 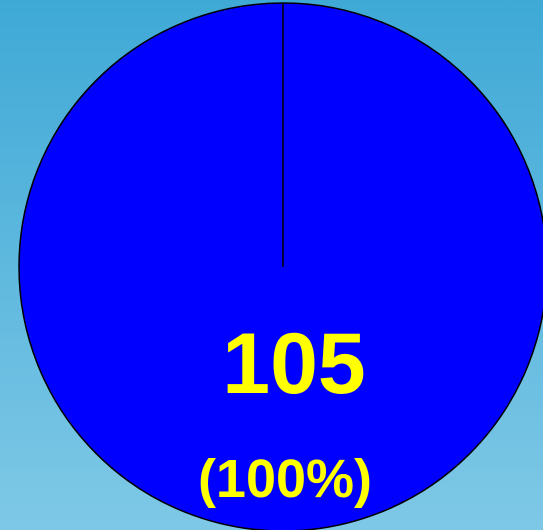 I want to click on pie-labels: 105 (100%), so click(x=285, y=412).